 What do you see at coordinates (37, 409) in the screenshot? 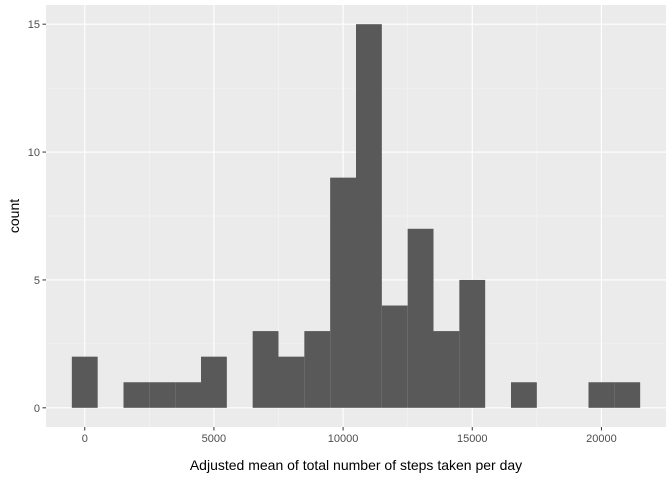
I see `y-tick-label: 0` at bounding box center [37, 409].